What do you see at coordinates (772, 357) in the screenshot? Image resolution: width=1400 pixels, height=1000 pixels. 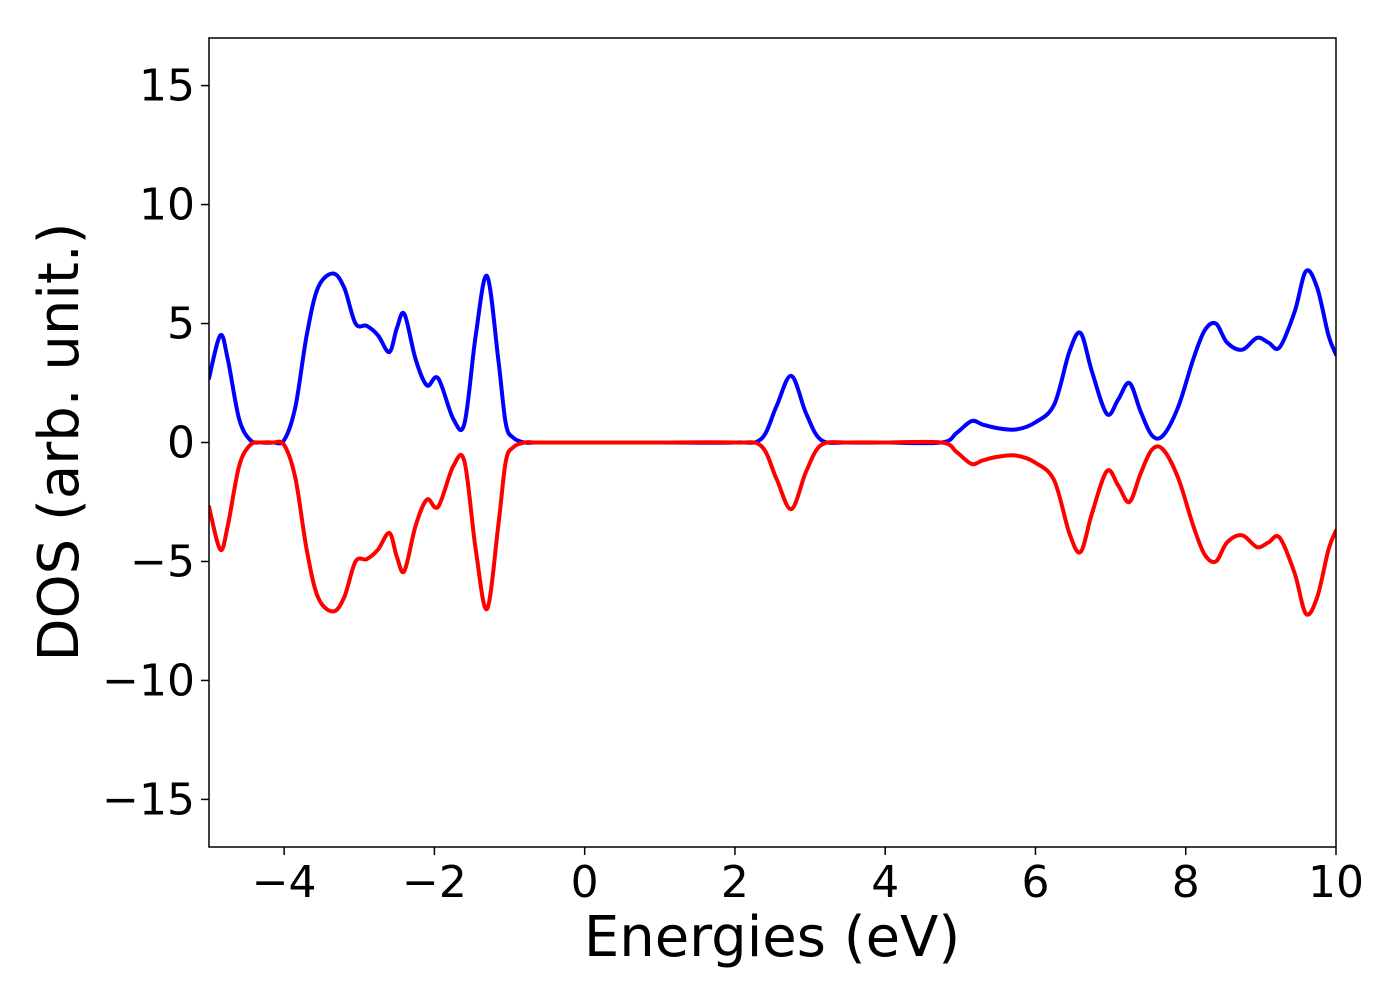 I see `series-0-line` at bounding box center [772, 357].